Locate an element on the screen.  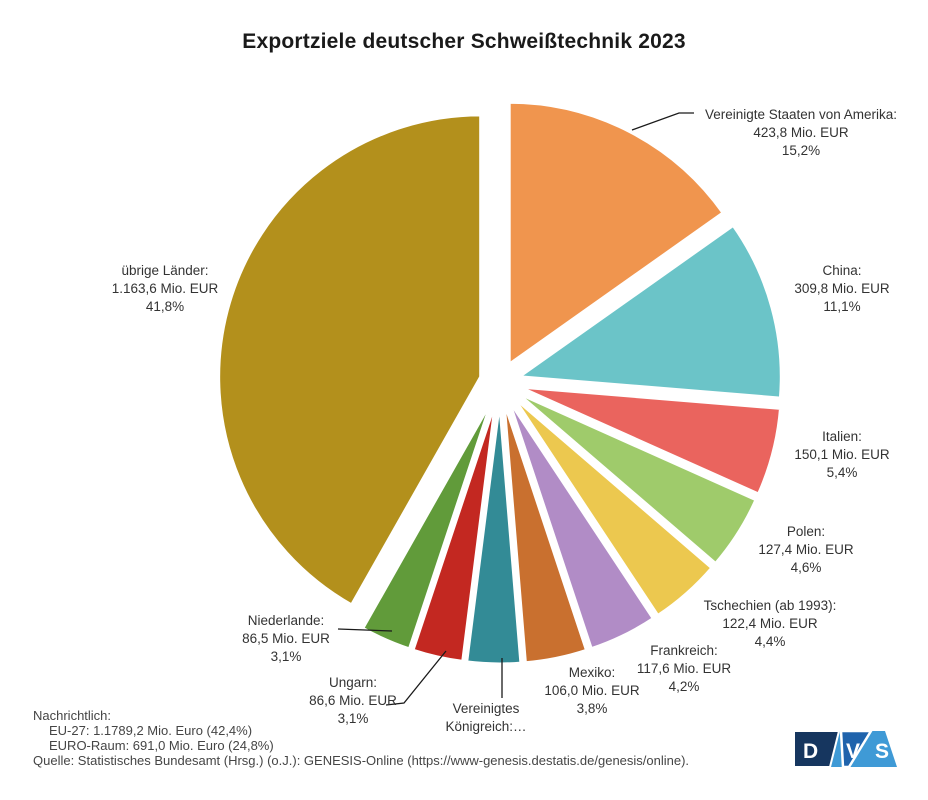
pie-label-line: 11,1% is located at coordinates (842, 306).